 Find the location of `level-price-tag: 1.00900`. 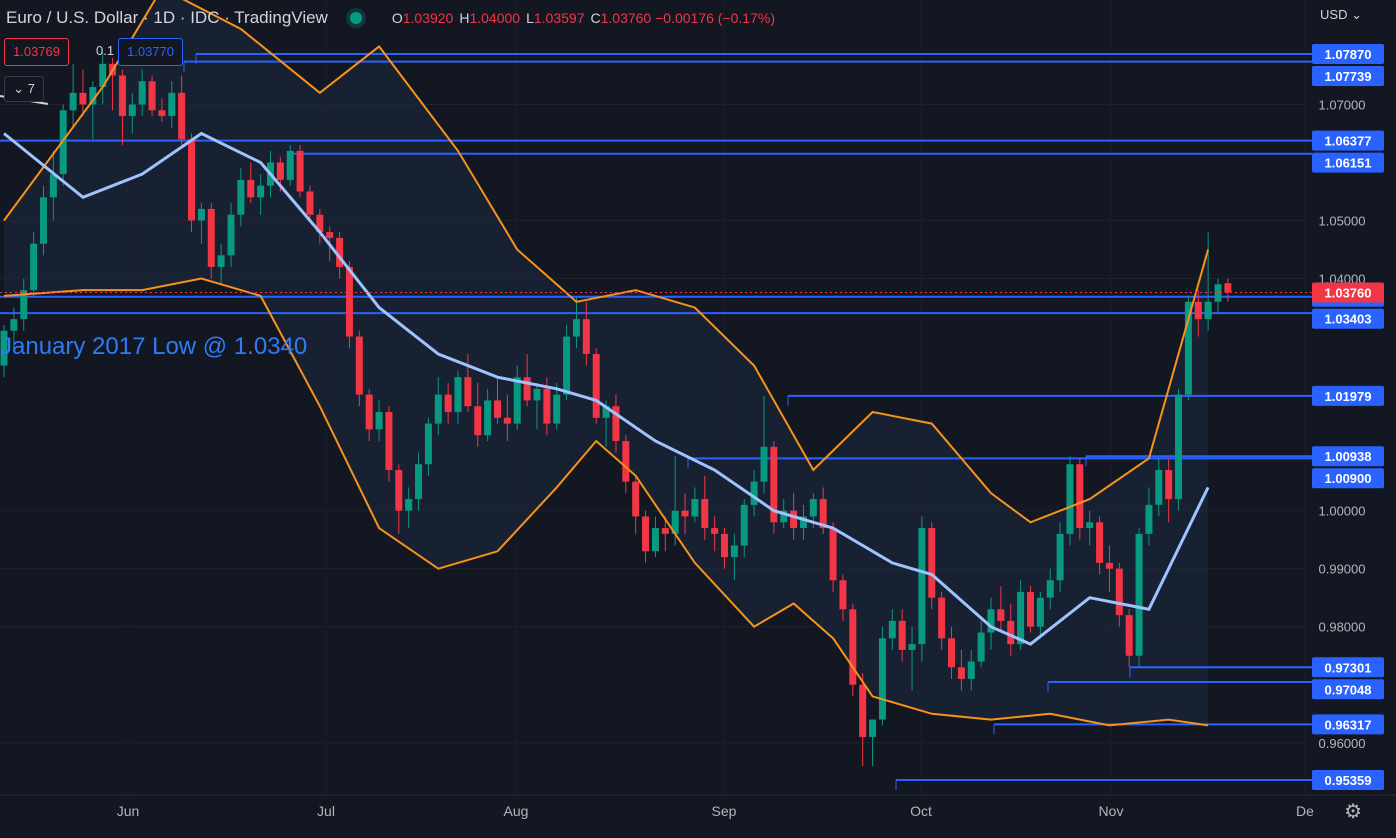

level-price-tag: 1.00900 is located at coordinates (1348, 478).